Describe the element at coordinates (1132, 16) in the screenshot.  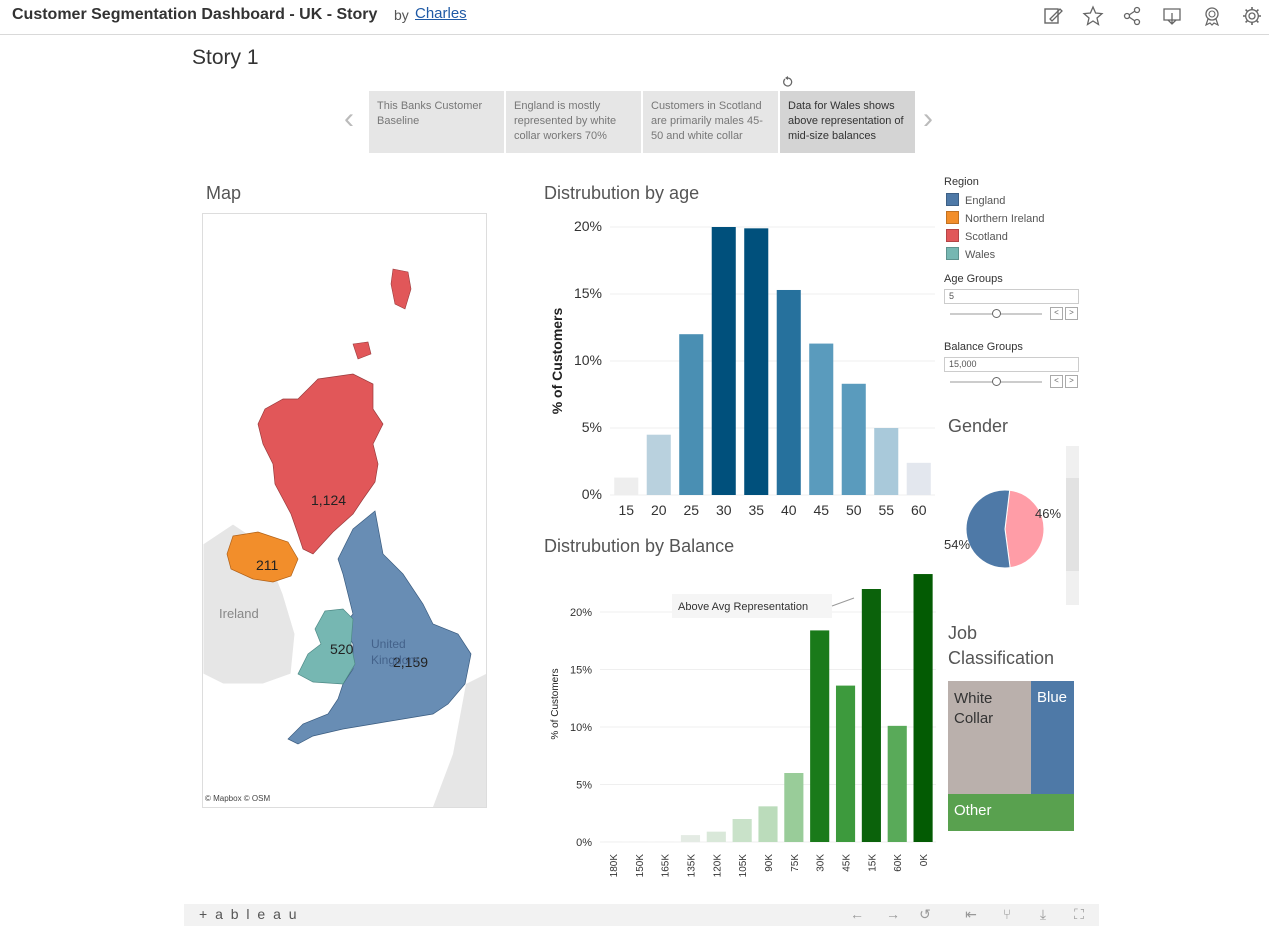
I see `share-icon` at that location.